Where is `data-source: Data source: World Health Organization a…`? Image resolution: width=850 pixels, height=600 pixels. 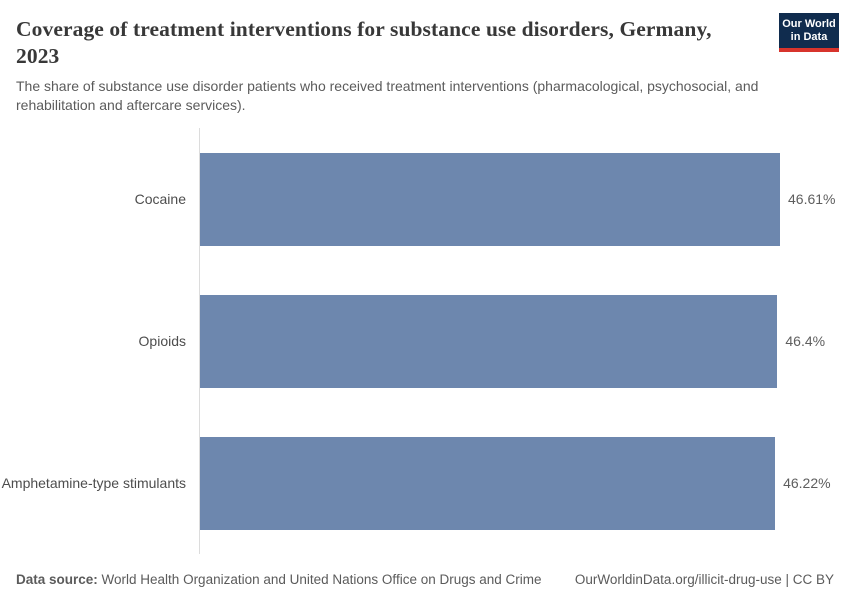 data-source: Data source: World Health Organization a… is located at coordinates (279, 579).